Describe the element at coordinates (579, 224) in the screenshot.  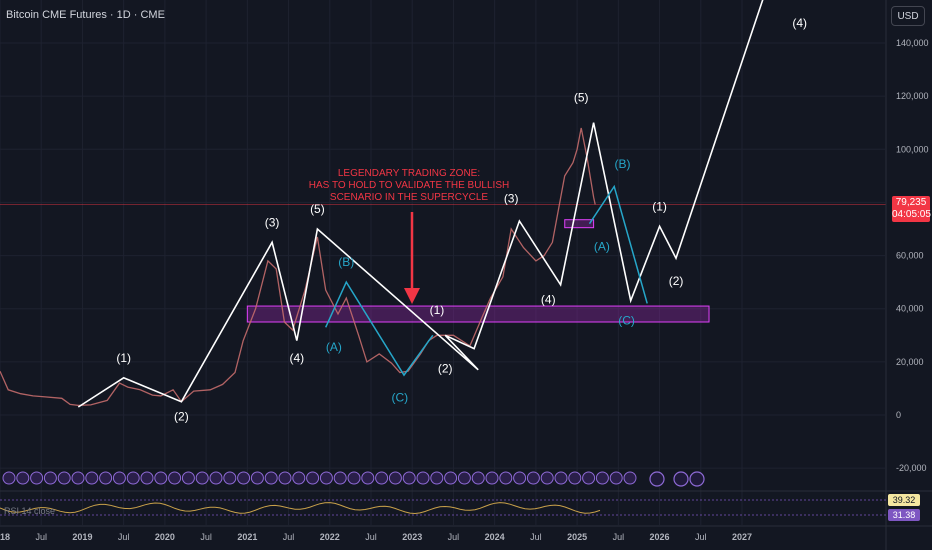
I see `support-zone` at that location.